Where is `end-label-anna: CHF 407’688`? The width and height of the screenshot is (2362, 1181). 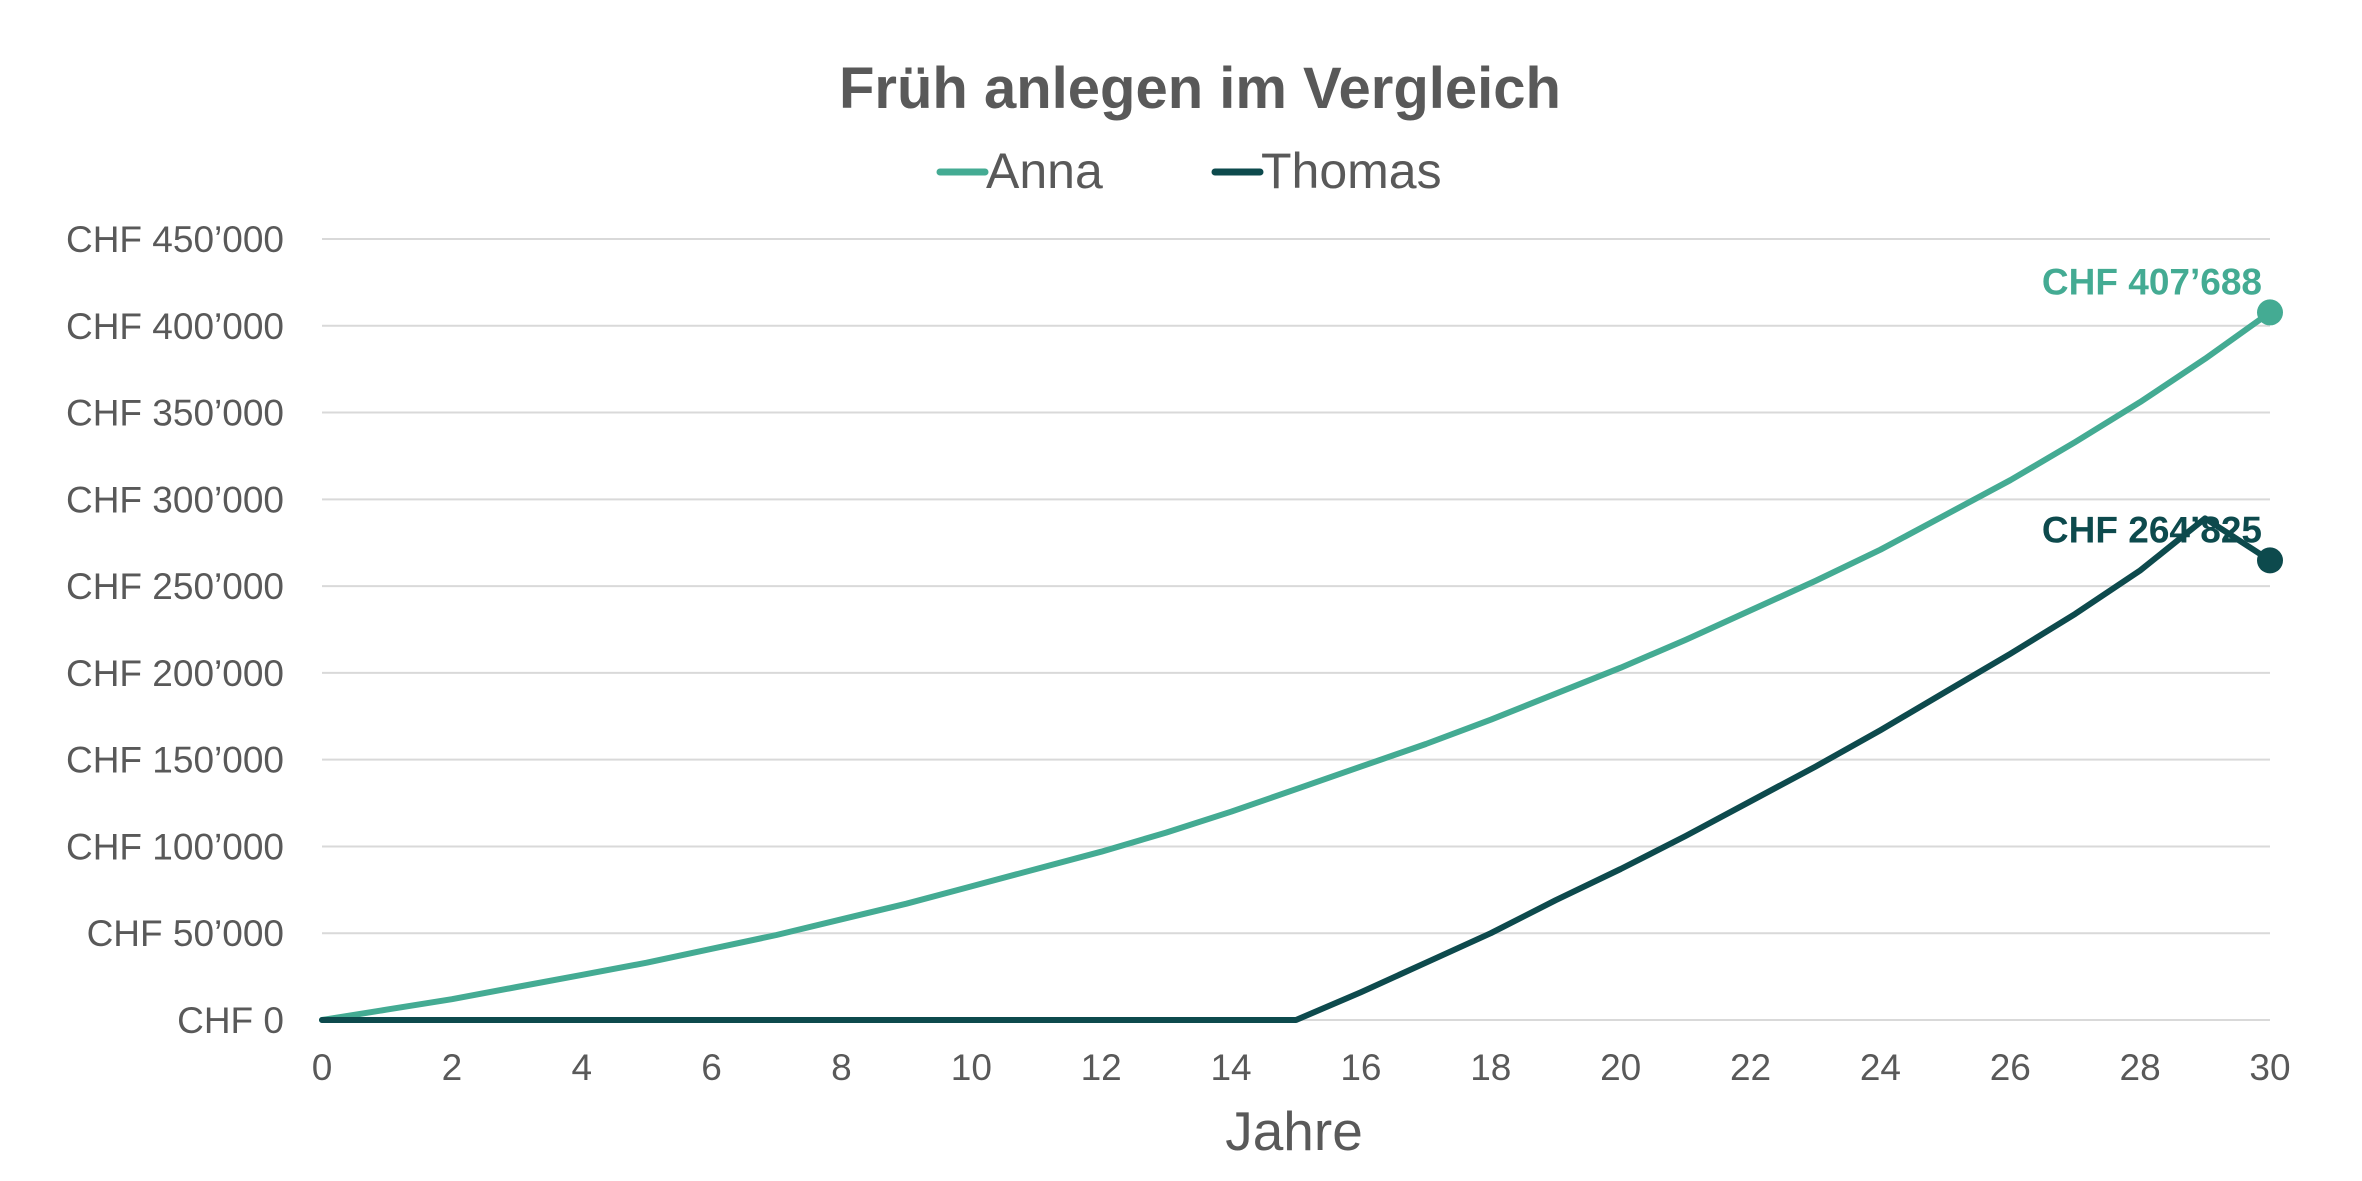
end-label-anna: CHF 407’688 is located at coordinates (2152, 281).